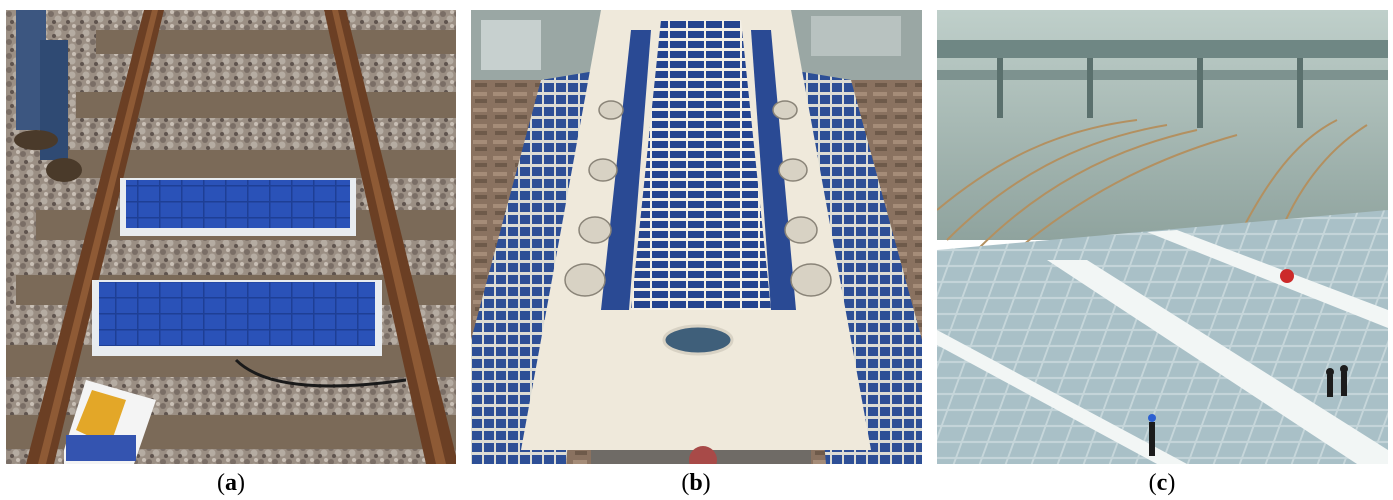 This screenshot has height=500, width=1393. I want to click on walkway, so click(1217, 362).